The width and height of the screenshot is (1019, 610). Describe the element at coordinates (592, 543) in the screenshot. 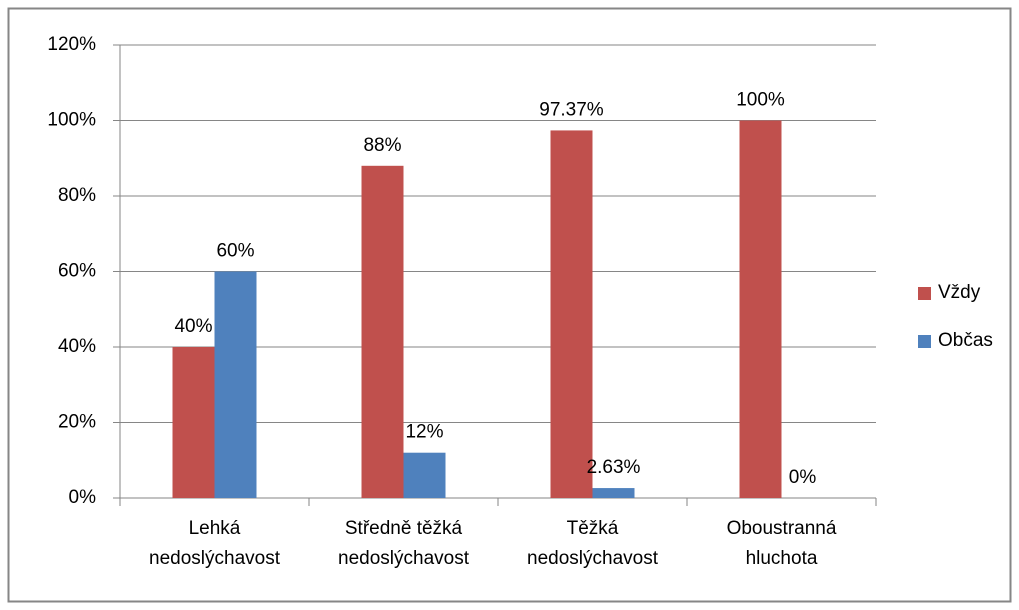

I see `x-tick-label: Těžká nedoslýchavost` at that location.